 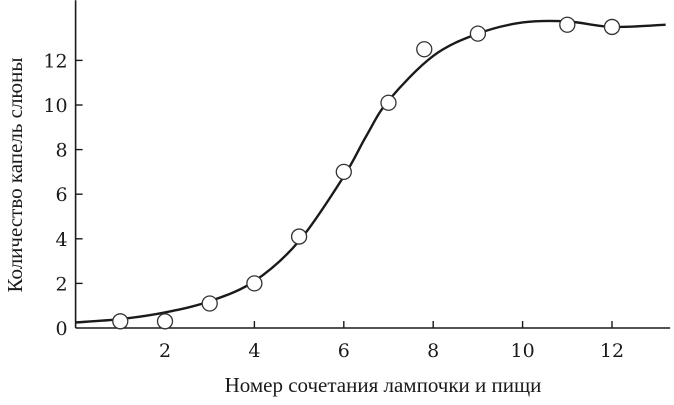 What do you see at coordinates (383, 385) in the screenshot?
I see `x-axis-label: Номер сочетания лампочки и пищи` at bounding box center [383, 385].